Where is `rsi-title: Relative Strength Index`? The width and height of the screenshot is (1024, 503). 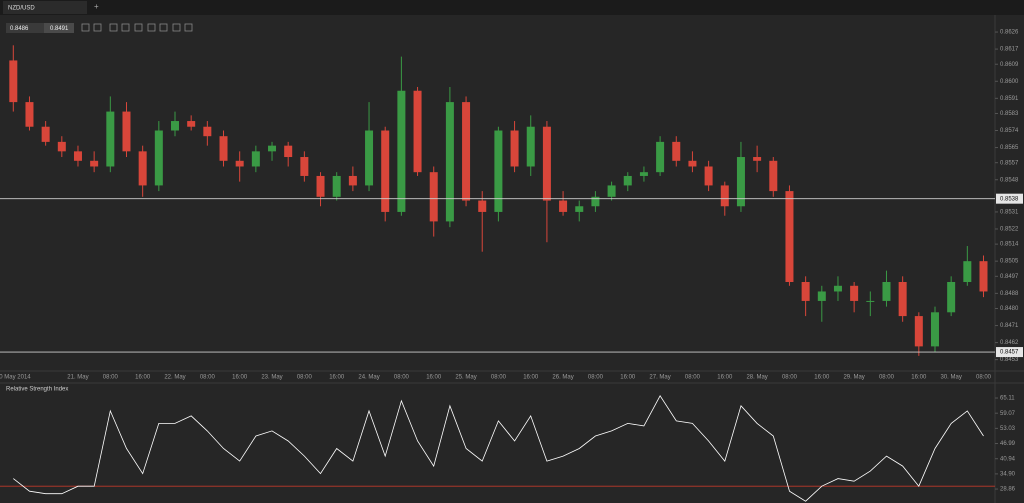
rsi-title: Relative Strength Index is located at coordinates (37, 390).